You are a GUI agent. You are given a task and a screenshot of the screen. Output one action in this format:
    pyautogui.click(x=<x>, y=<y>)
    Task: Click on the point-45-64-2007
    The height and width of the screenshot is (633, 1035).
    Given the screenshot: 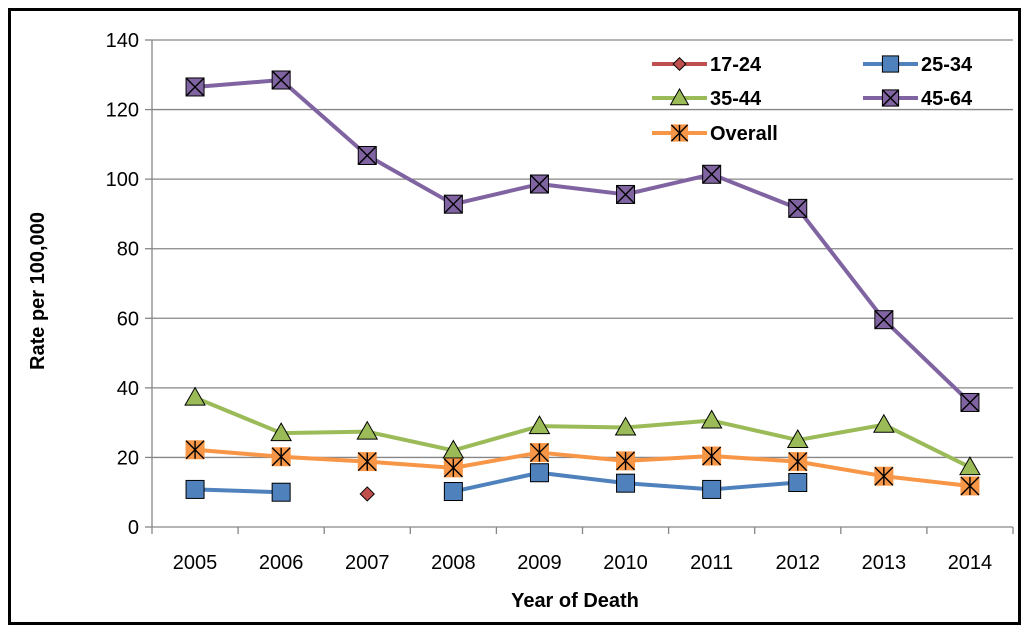 What is the action you would take?
    pyautogui.click(x=367, y=155)
    